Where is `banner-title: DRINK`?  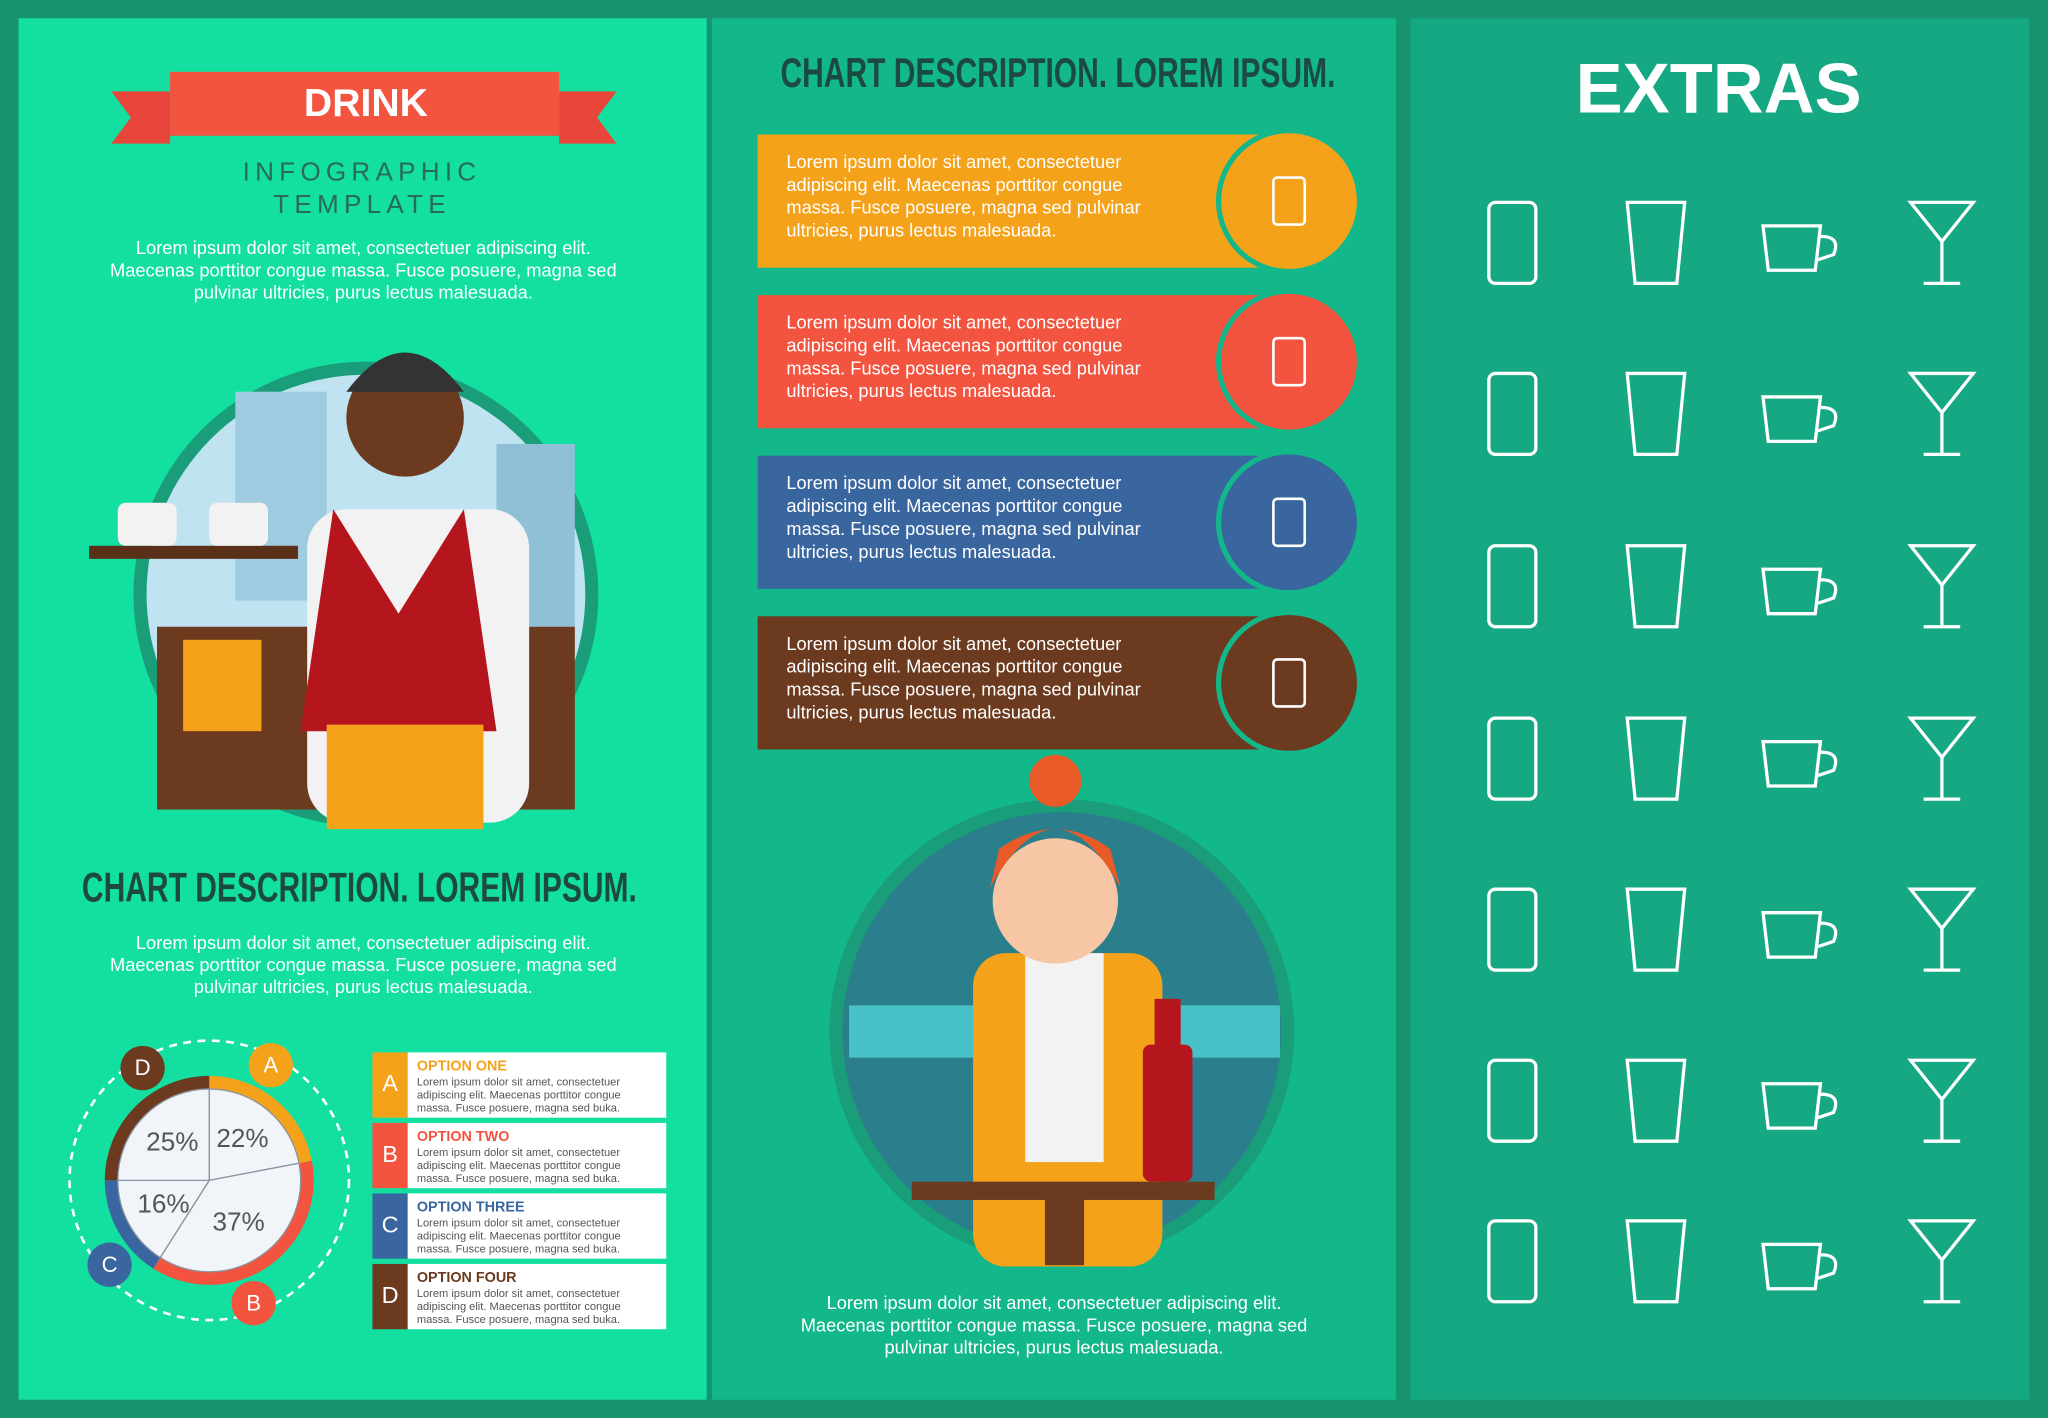
banner-title: DRINK is located at coordinates (366, 103).